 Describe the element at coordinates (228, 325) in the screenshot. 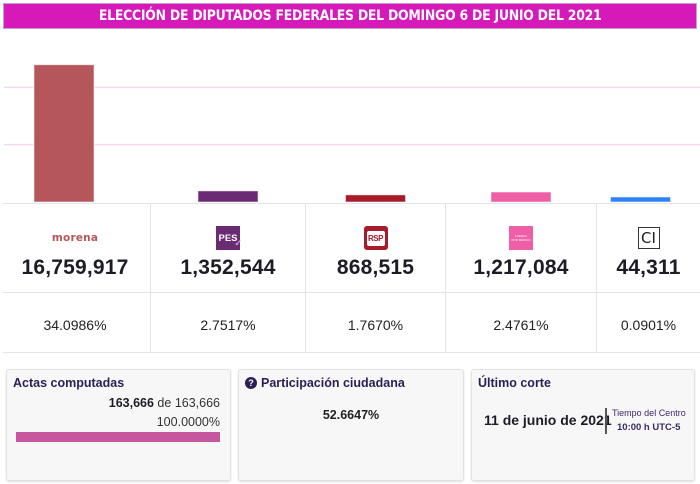

I see `party-percent: 2.7517%` at that location.